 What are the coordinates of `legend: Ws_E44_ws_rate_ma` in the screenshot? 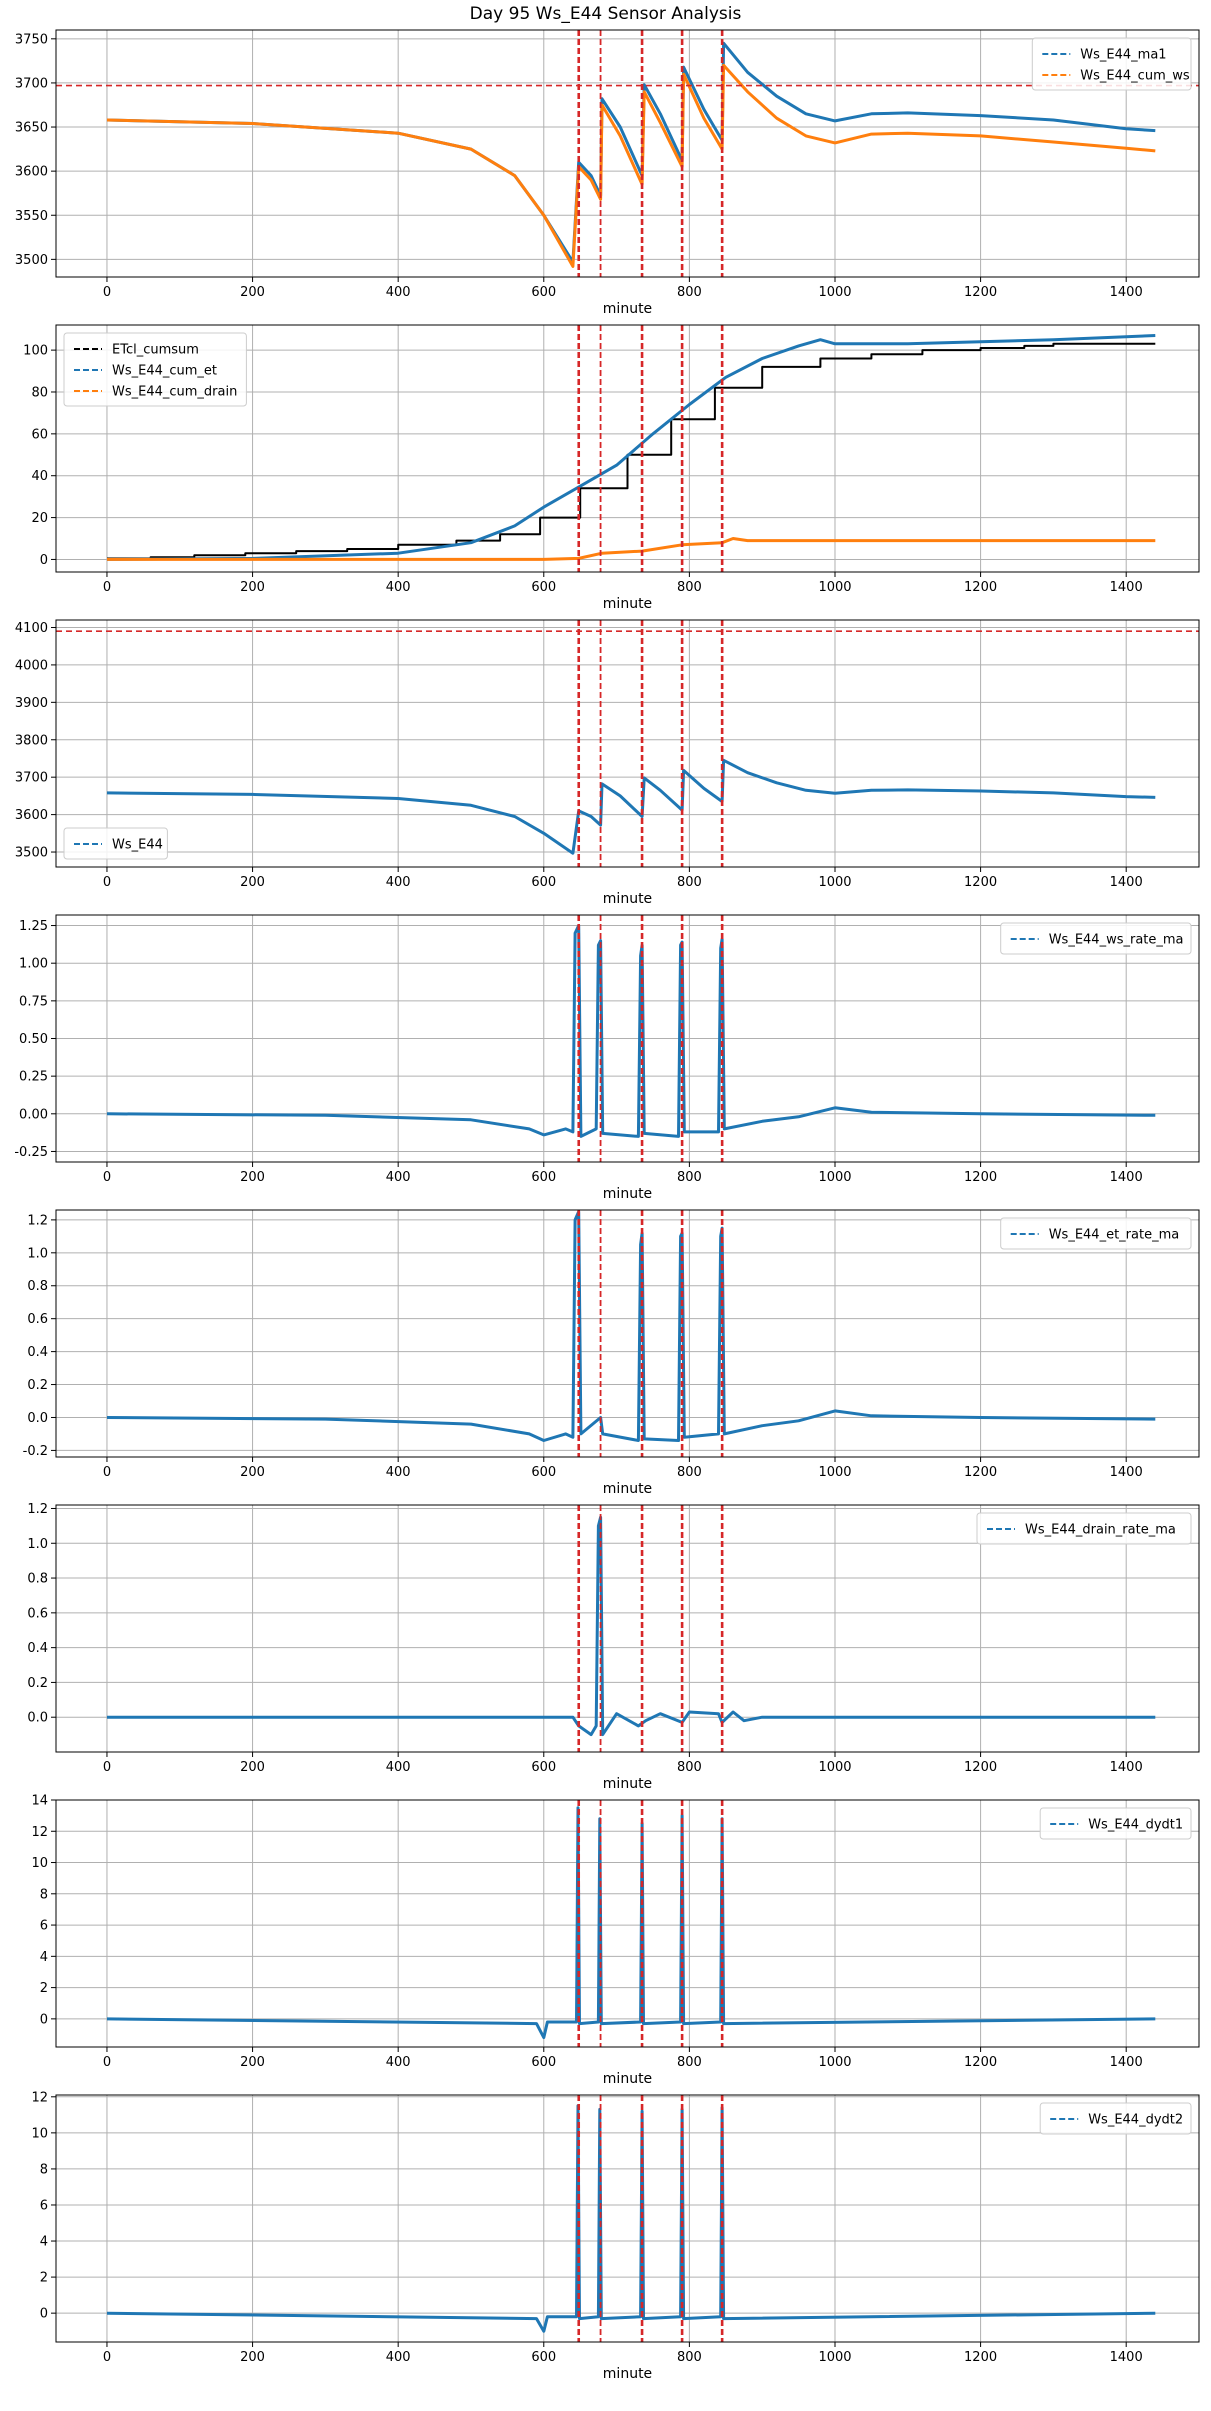 It's located at (1096, 938).